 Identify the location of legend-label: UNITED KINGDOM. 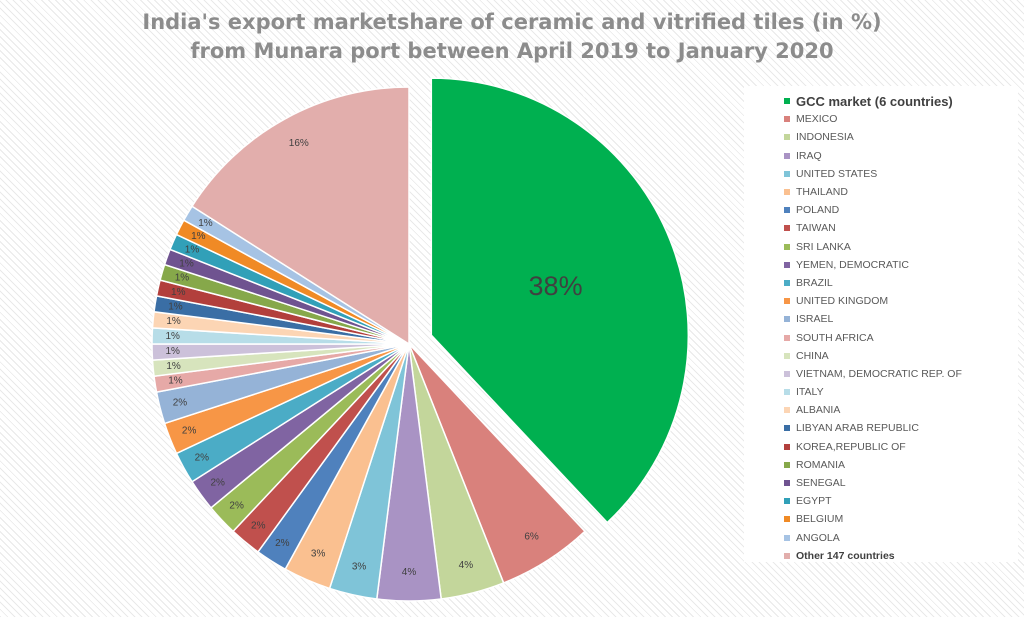
(842, 301).